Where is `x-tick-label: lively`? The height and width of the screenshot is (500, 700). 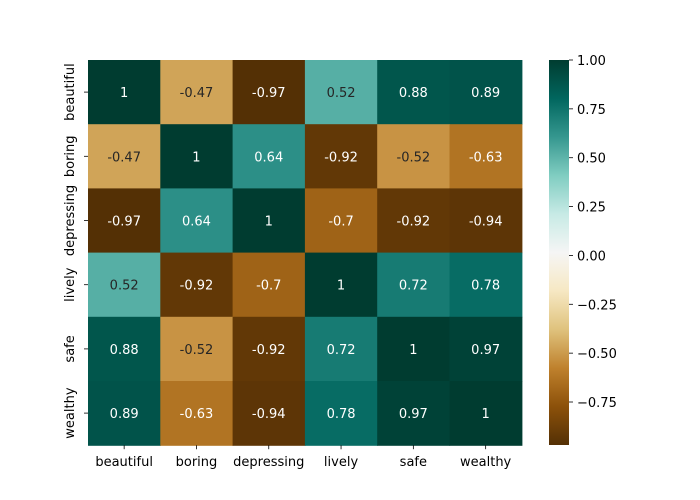 x-tick-label: lively is located at coordinates (341, 462).